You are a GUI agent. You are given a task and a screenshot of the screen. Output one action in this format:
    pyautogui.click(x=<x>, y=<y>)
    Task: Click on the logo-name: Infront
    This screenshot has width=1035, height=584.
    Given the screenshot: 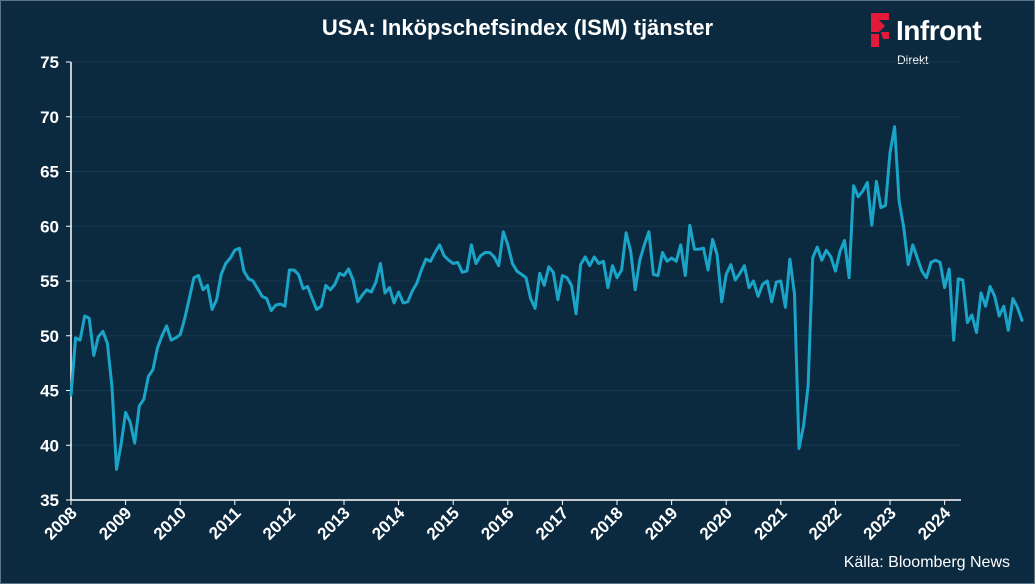 What is the action you would take?
    pyautogui.click(x=939, y=30)
    